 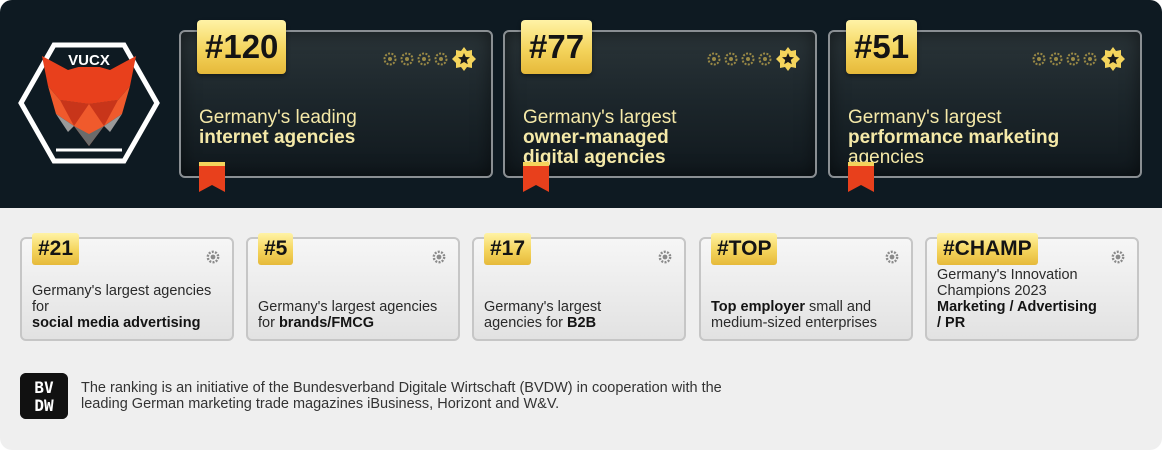 I want to click on svg-text: VUCX, so click(x=89, y=60).